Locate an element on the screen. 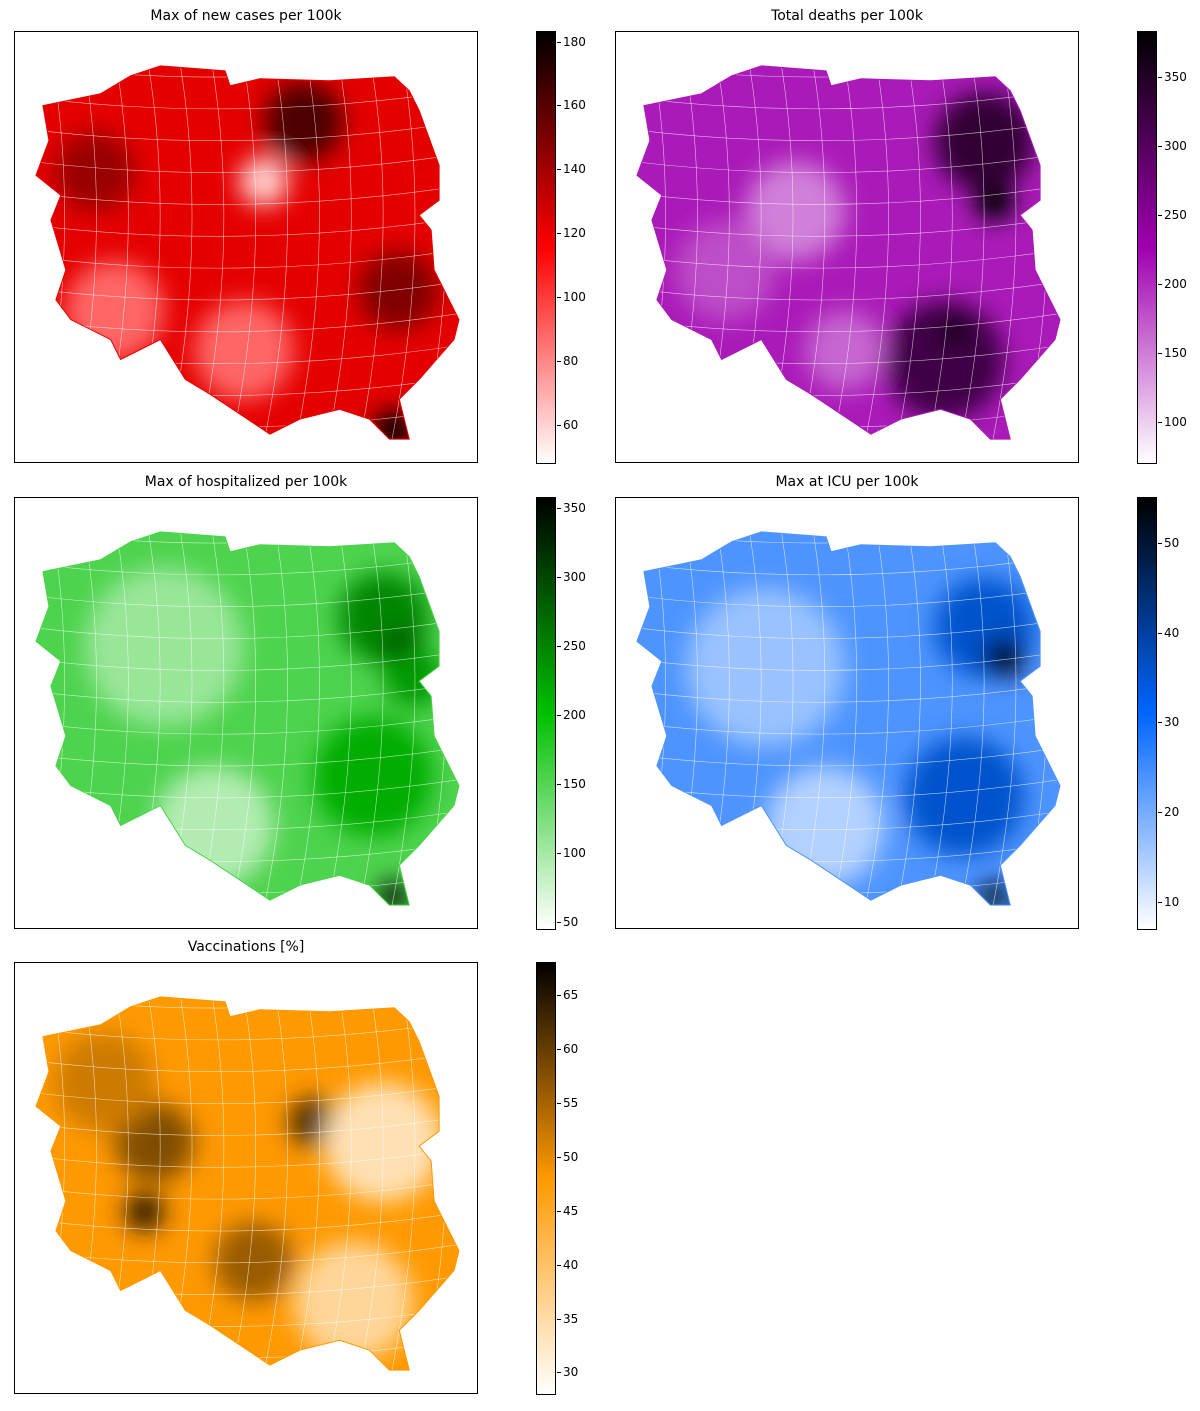 The height and width of the screenshot is (1411, 1200). colorbar-tick-label: 160 is located at coordinates (571, 105).